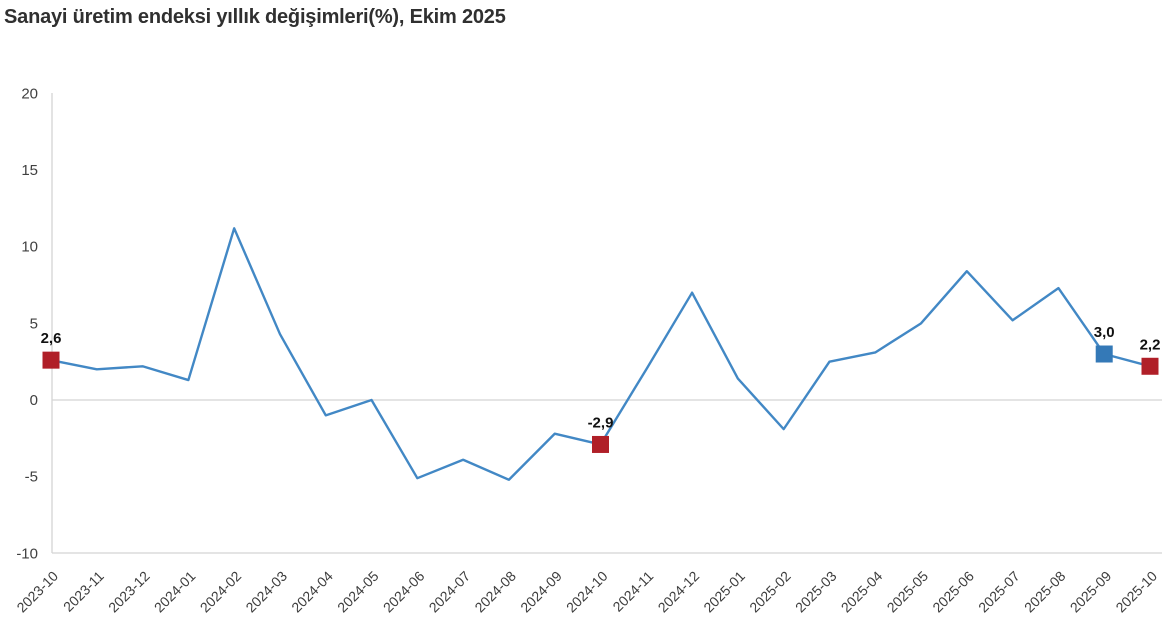 This screenshot has height=644, width=1175. What do you see at coordinates (862, 592) in the screenshot?
I see `x-axis-label: 2025-04` at bounding box center [862, 592].